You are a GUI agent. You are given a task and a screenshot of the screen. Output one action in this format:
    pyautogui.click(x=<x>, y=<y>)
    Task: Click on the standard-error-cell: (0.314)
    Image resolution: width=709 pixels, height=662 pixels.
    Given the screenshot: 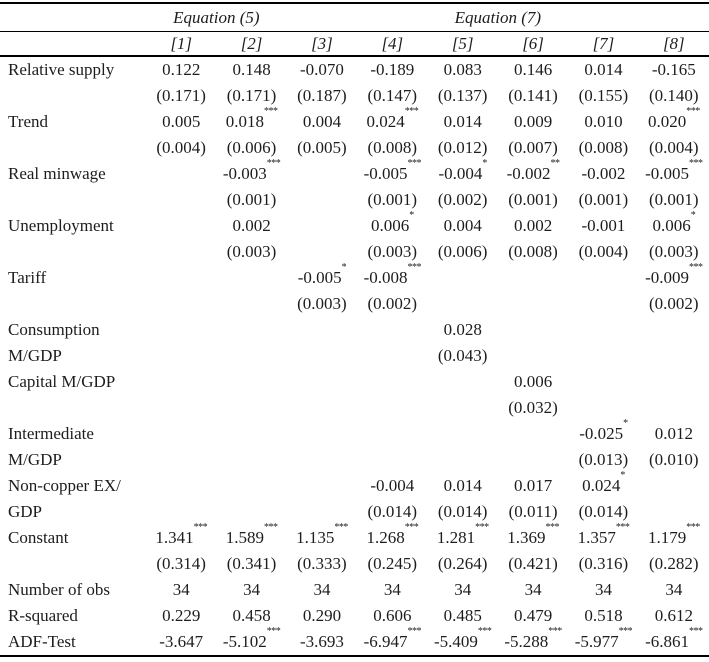 What is the action you would take?
    pyautogui.click(x=181, y=563)
    